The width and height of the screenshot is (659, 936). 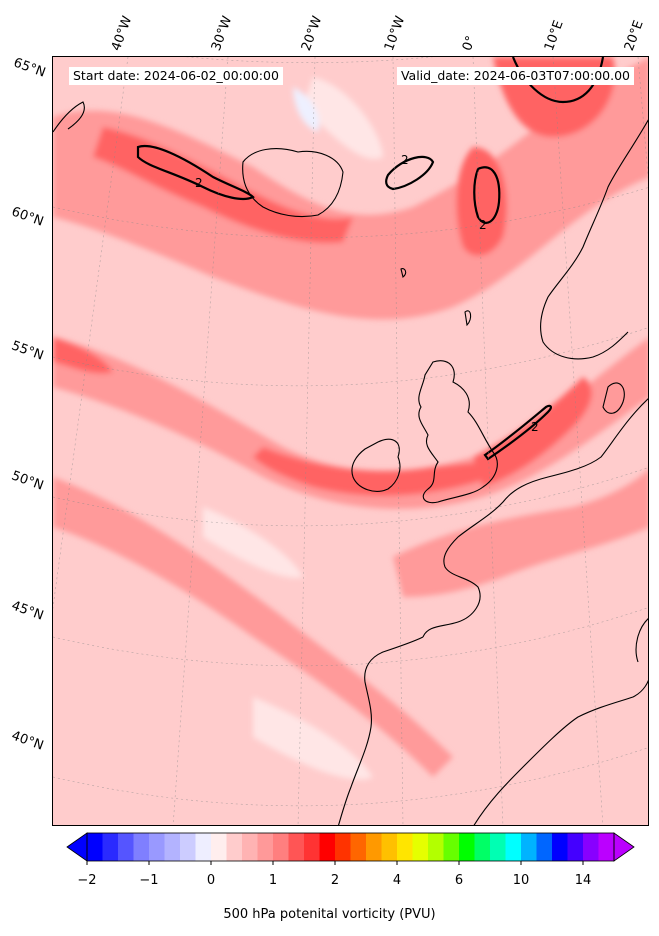 What do you see at coordinates (27, 611) in the screenshot?
I see `lat-label-45n: 45°N` at bounding box center [27, 611].